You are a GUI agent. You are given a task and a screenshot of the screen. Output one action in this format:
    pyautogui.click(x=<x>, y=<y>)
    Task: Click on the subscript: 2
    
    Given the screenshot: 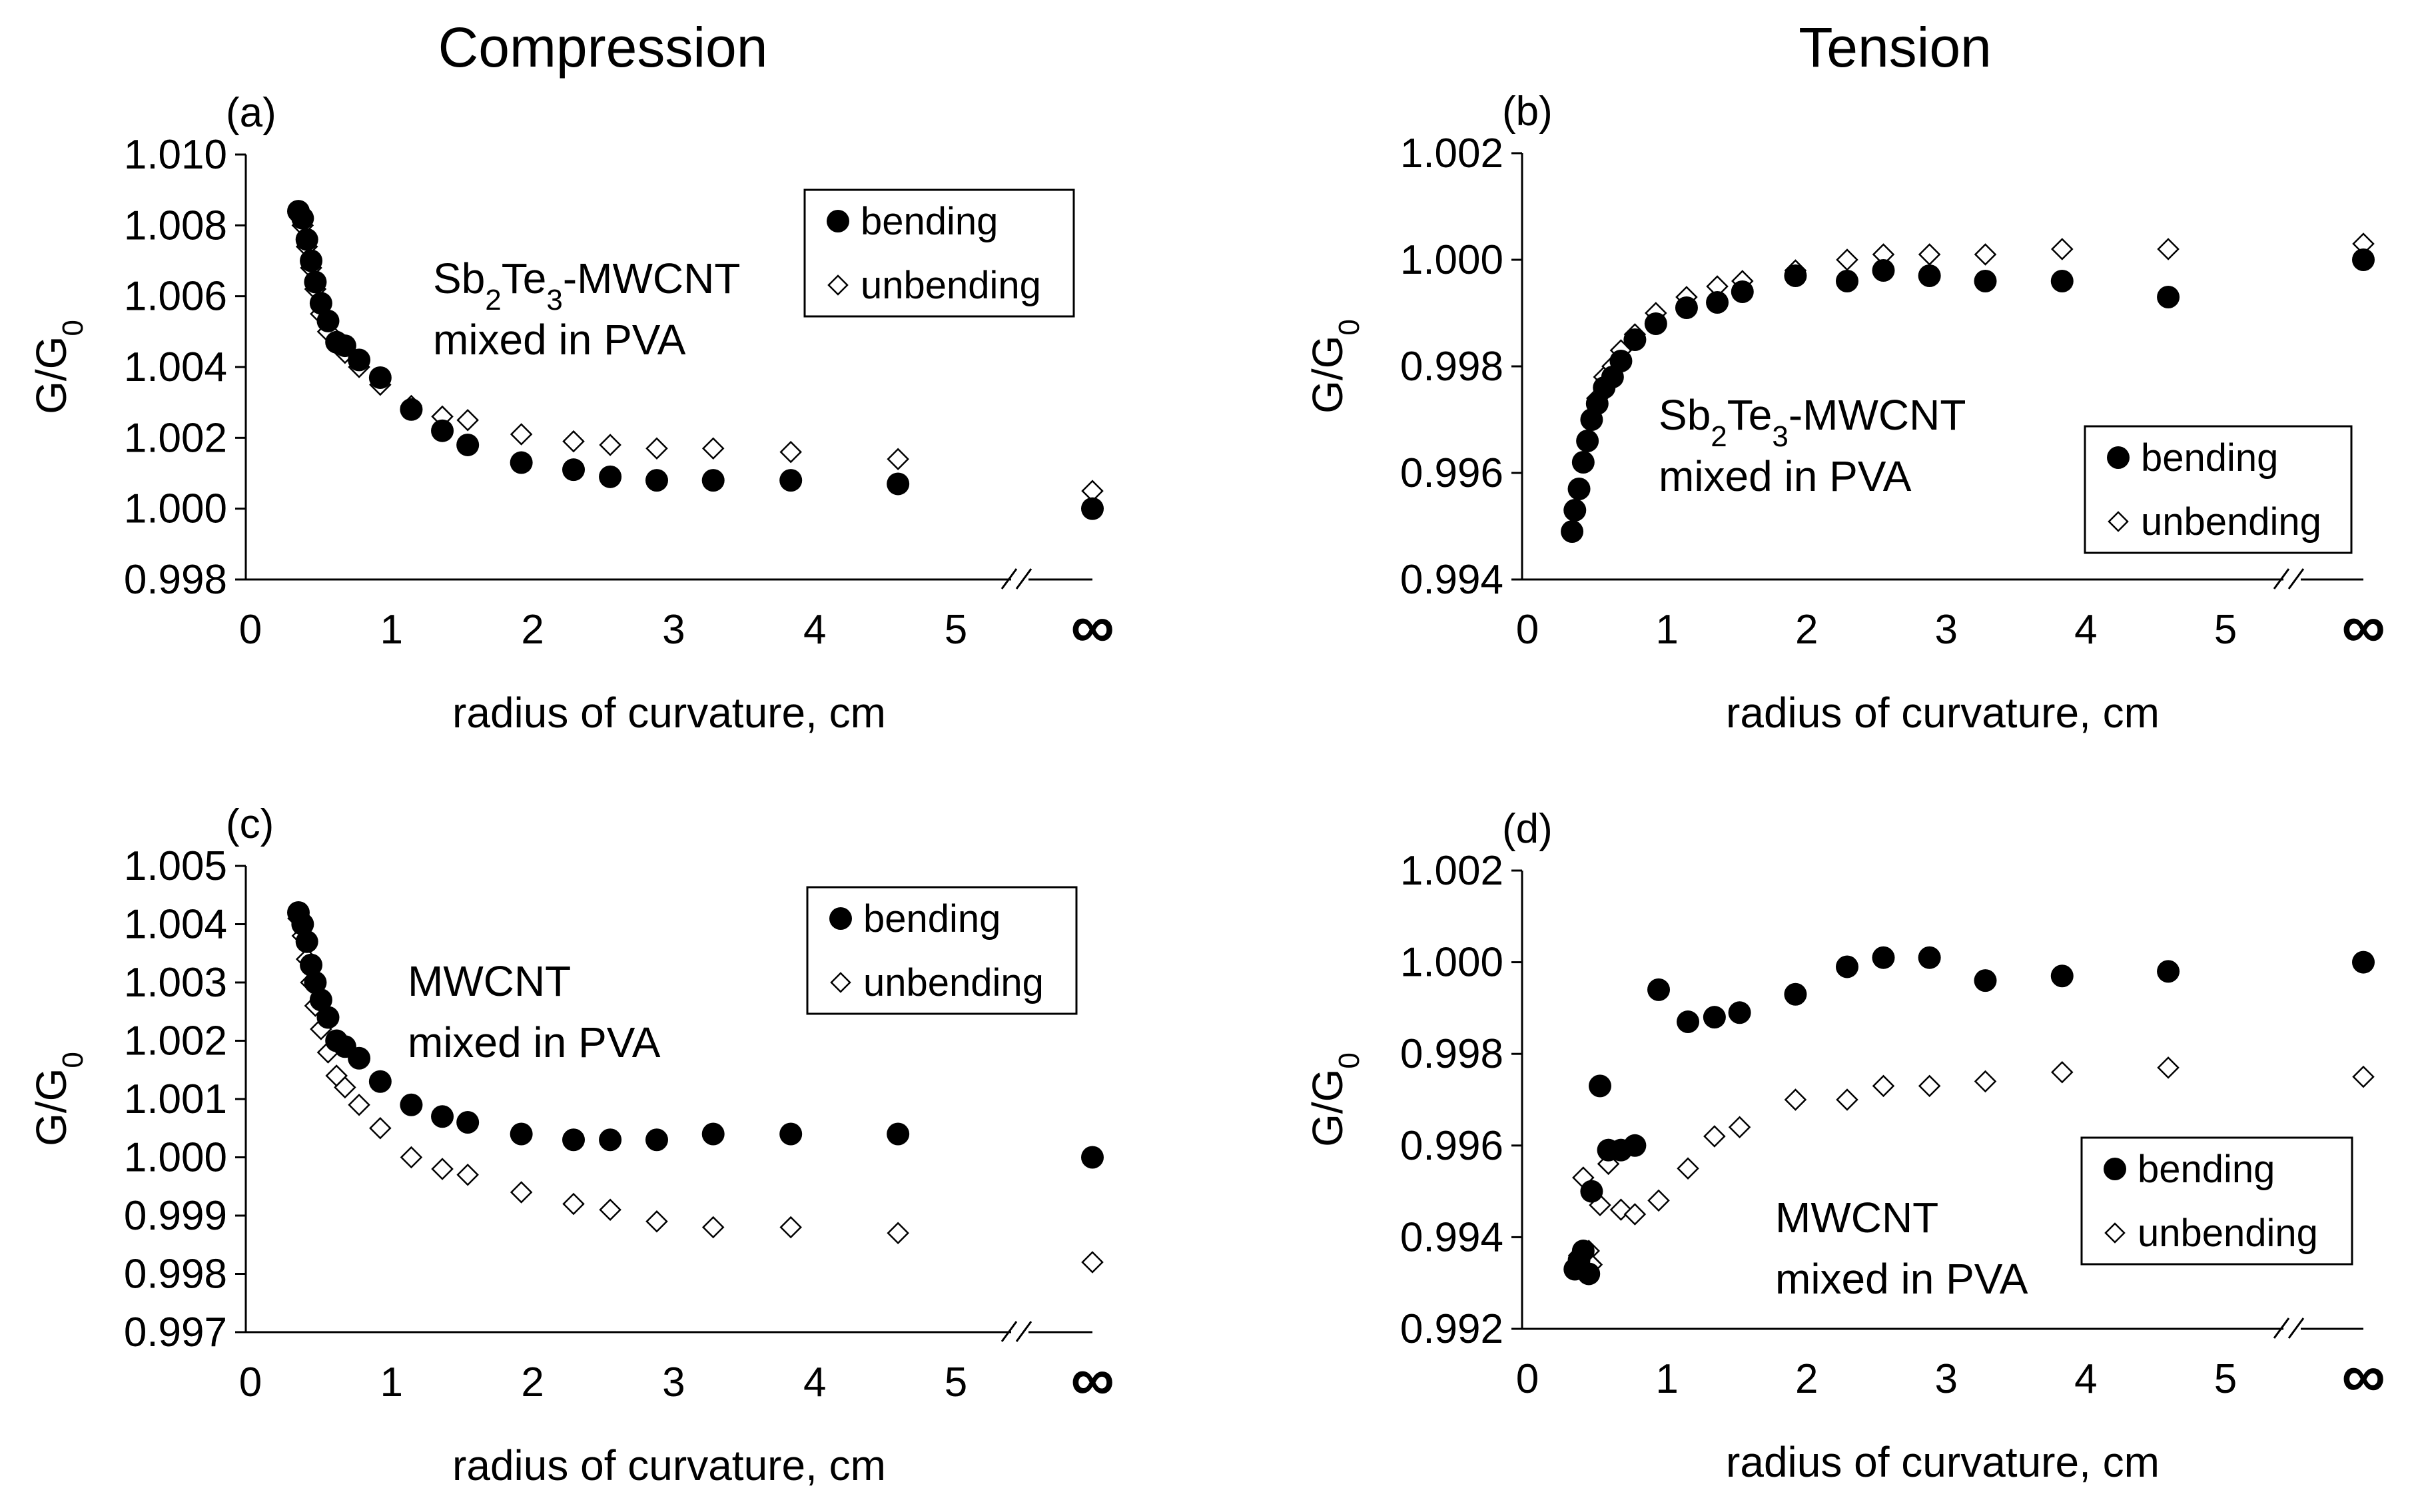 What is the action you would take?
    pyautogui.click(x=493, y=300)
    